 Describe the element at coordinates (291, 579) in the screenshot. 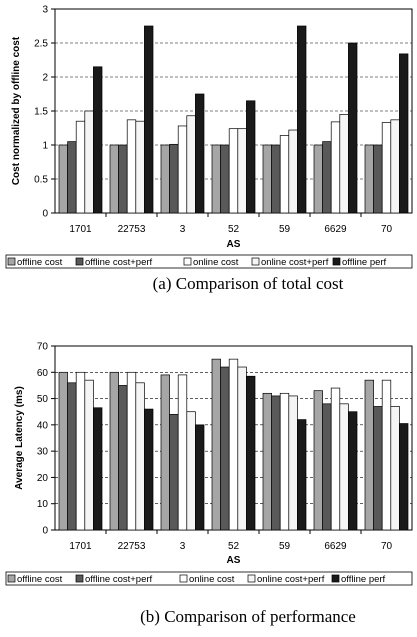

I see `legend-label: online cost+perf` at that location.